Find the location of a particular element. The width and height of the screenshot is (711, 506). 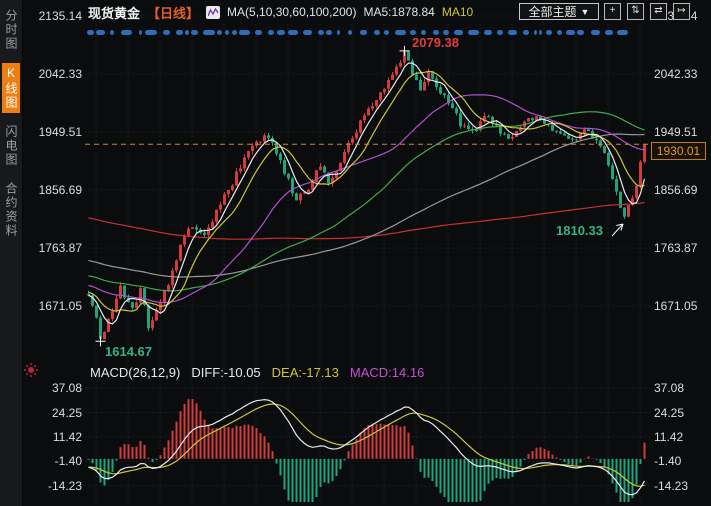

macd-axis-label-left: 37.08 is located at coordinates (66, 388).